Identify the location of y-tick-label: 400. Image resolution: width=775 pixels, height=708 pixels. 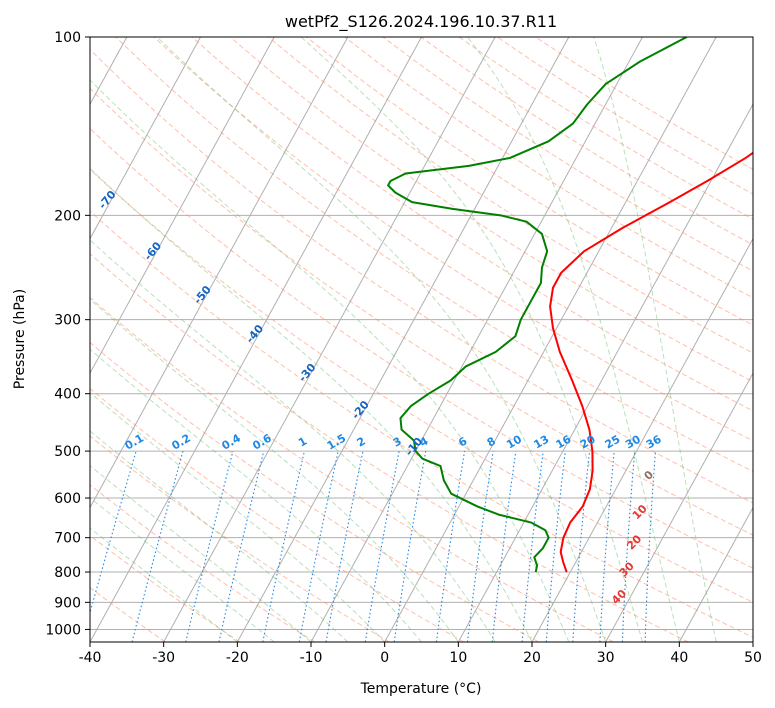
(67, 395).